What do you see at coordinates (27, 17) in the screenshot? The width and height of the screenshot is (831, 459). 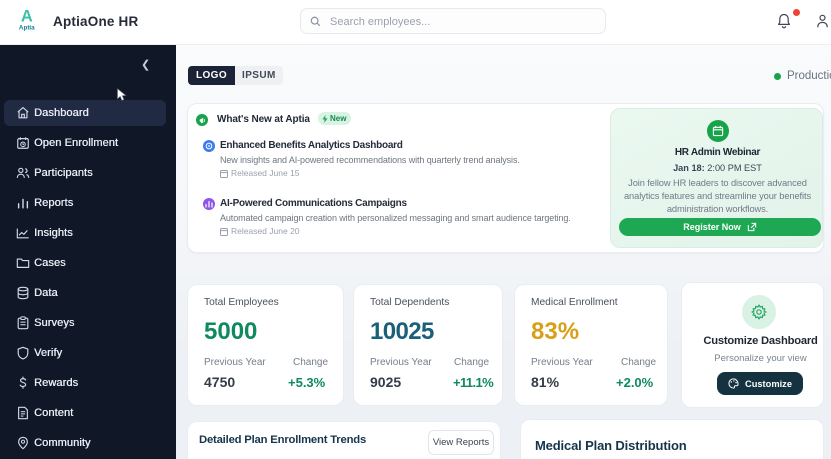 I see `svg-text: A` at bounding box center [27, 17].